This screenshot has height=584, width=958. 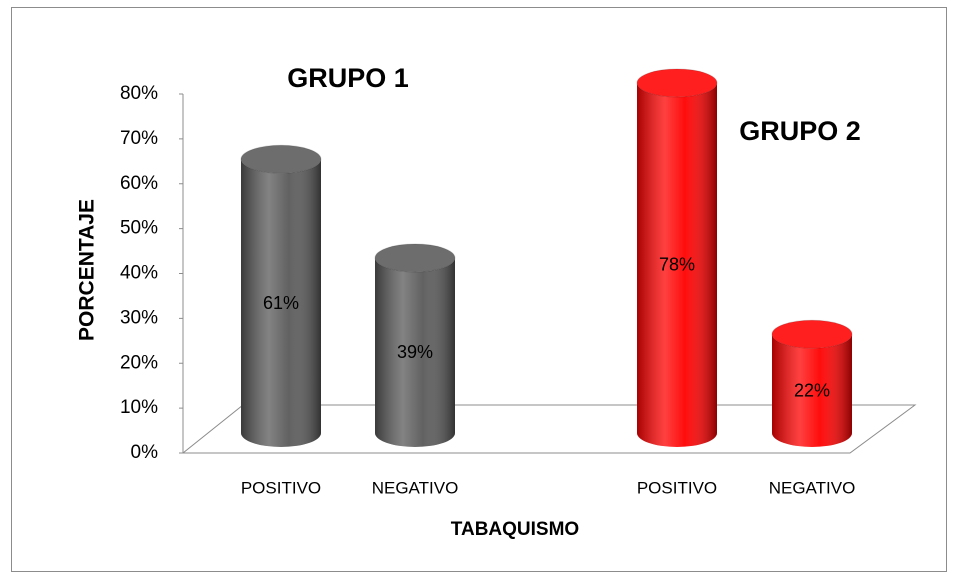 I want to click on data-label: 78%, so click(x=677, y=265).